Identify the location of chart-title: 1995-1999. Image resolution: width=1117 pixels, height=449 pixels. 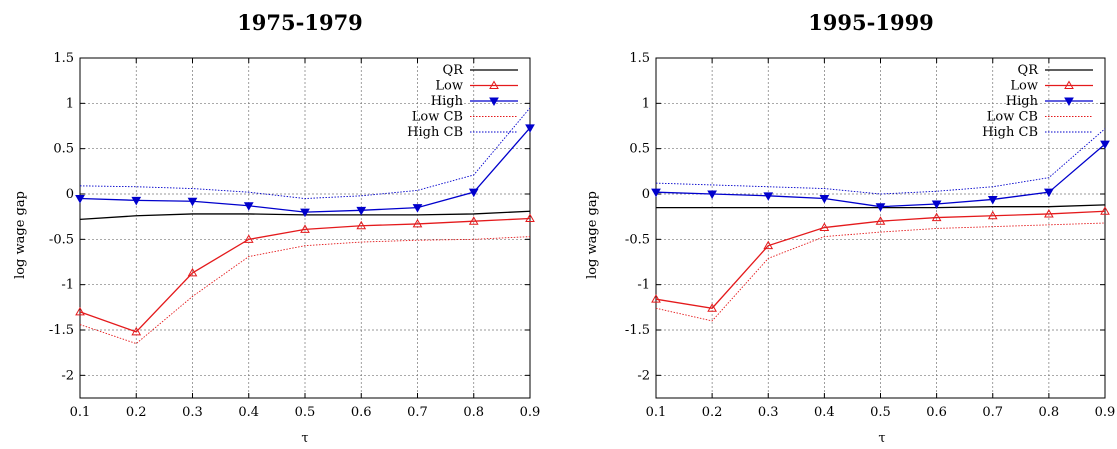
(871, 22).